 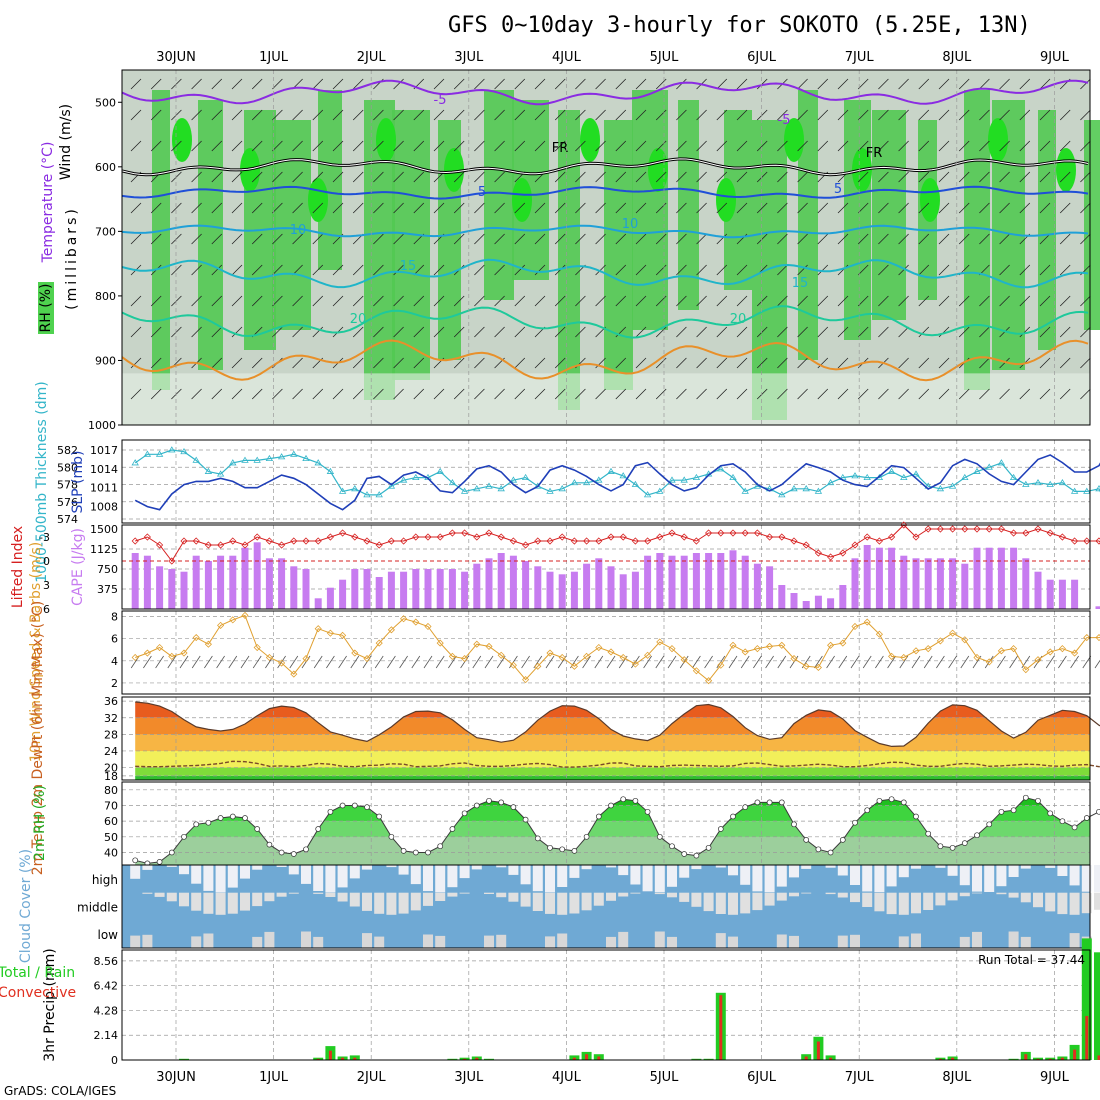 I want to click on precip-conv-bar, so click(x=355, y=1058).